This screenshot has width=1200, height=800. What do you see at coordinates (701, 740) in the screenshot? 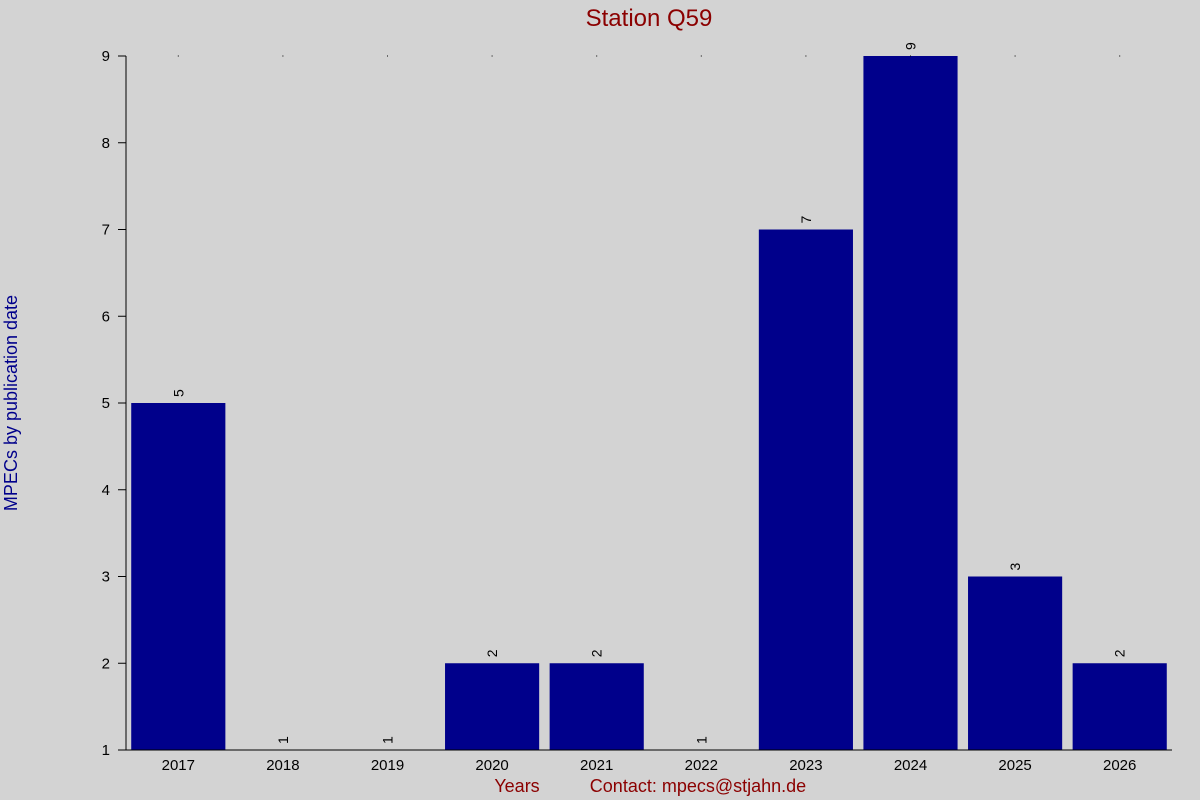
I see `data-label-2022: 1` at bounding box center [701, 740].